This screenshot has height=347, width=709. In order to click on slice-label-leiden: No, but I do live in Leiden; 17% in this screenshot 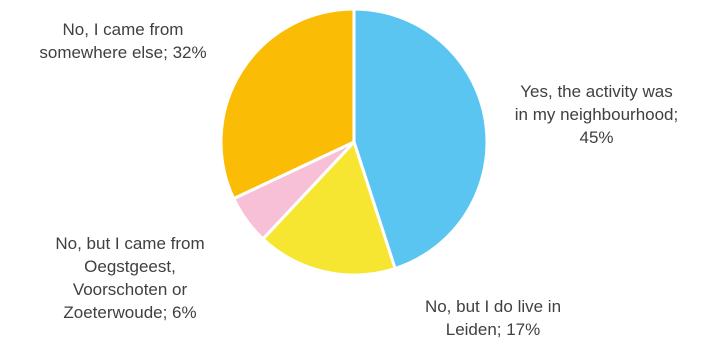, I will do `click(493, 318)`.